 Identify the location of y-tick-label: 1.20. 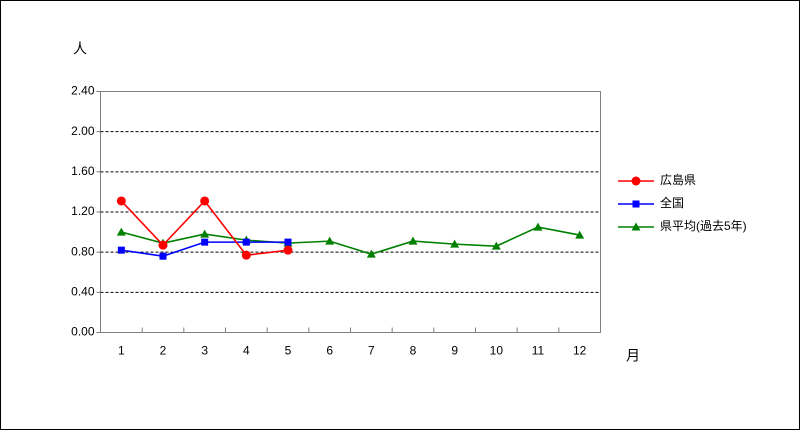
(83, 211).